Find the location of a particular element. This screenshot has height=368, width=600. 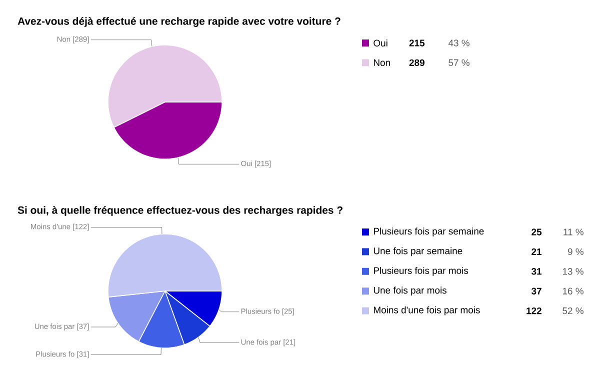

legend-label: Une fois par semaine is located at coordinates (418, 251).